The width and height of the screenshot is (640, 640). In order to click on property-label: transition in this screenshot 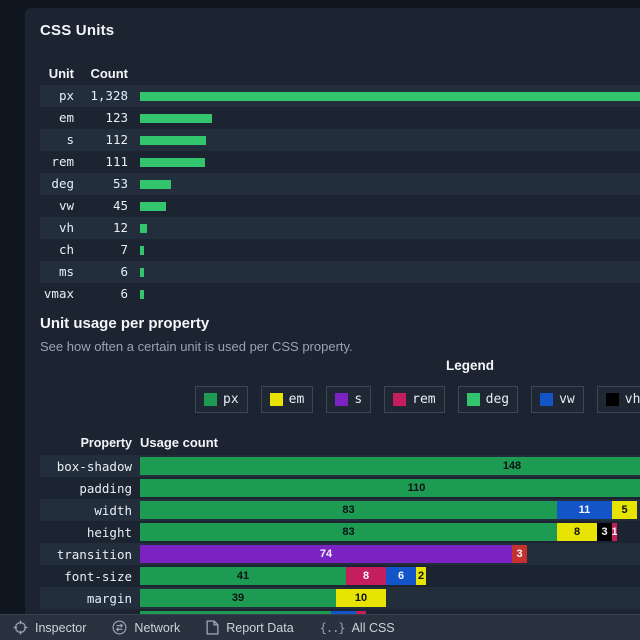, I will do `click(94, 554)`.